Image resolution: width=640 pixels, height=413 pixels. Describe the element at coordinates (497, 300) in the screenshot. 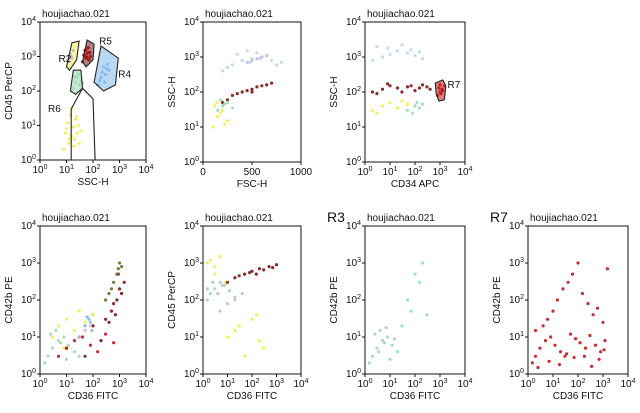

I see `y-axis-label: CD42b PE` at that location.